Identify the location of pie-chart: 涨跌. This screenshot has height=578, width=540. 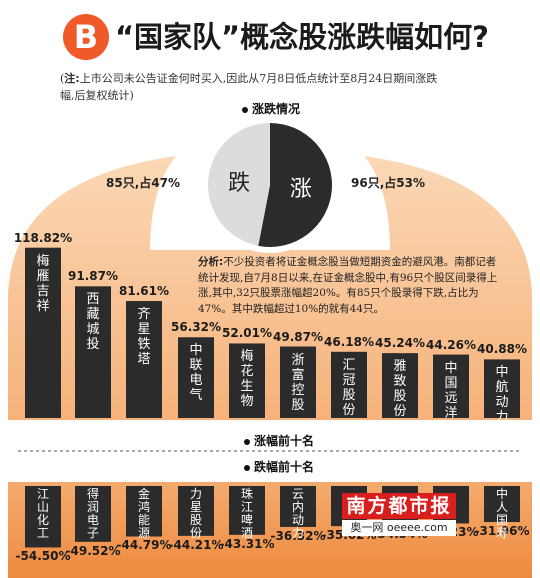
(270, 185).